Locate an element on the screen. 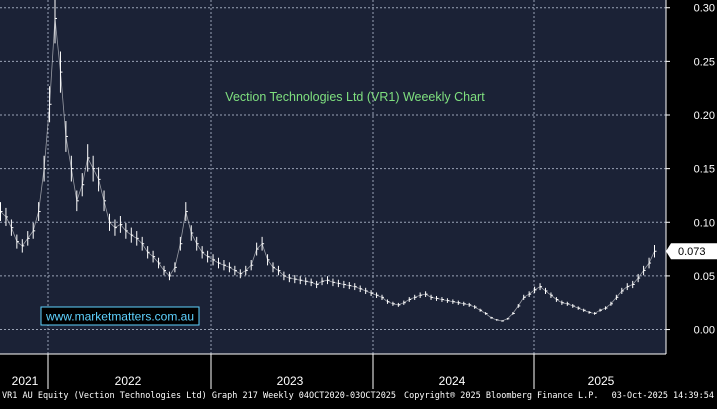 Image resolution: width=717 pixels, height=409 pixels. y-tick-label: 0.05 is located at coordinates (704, 277).